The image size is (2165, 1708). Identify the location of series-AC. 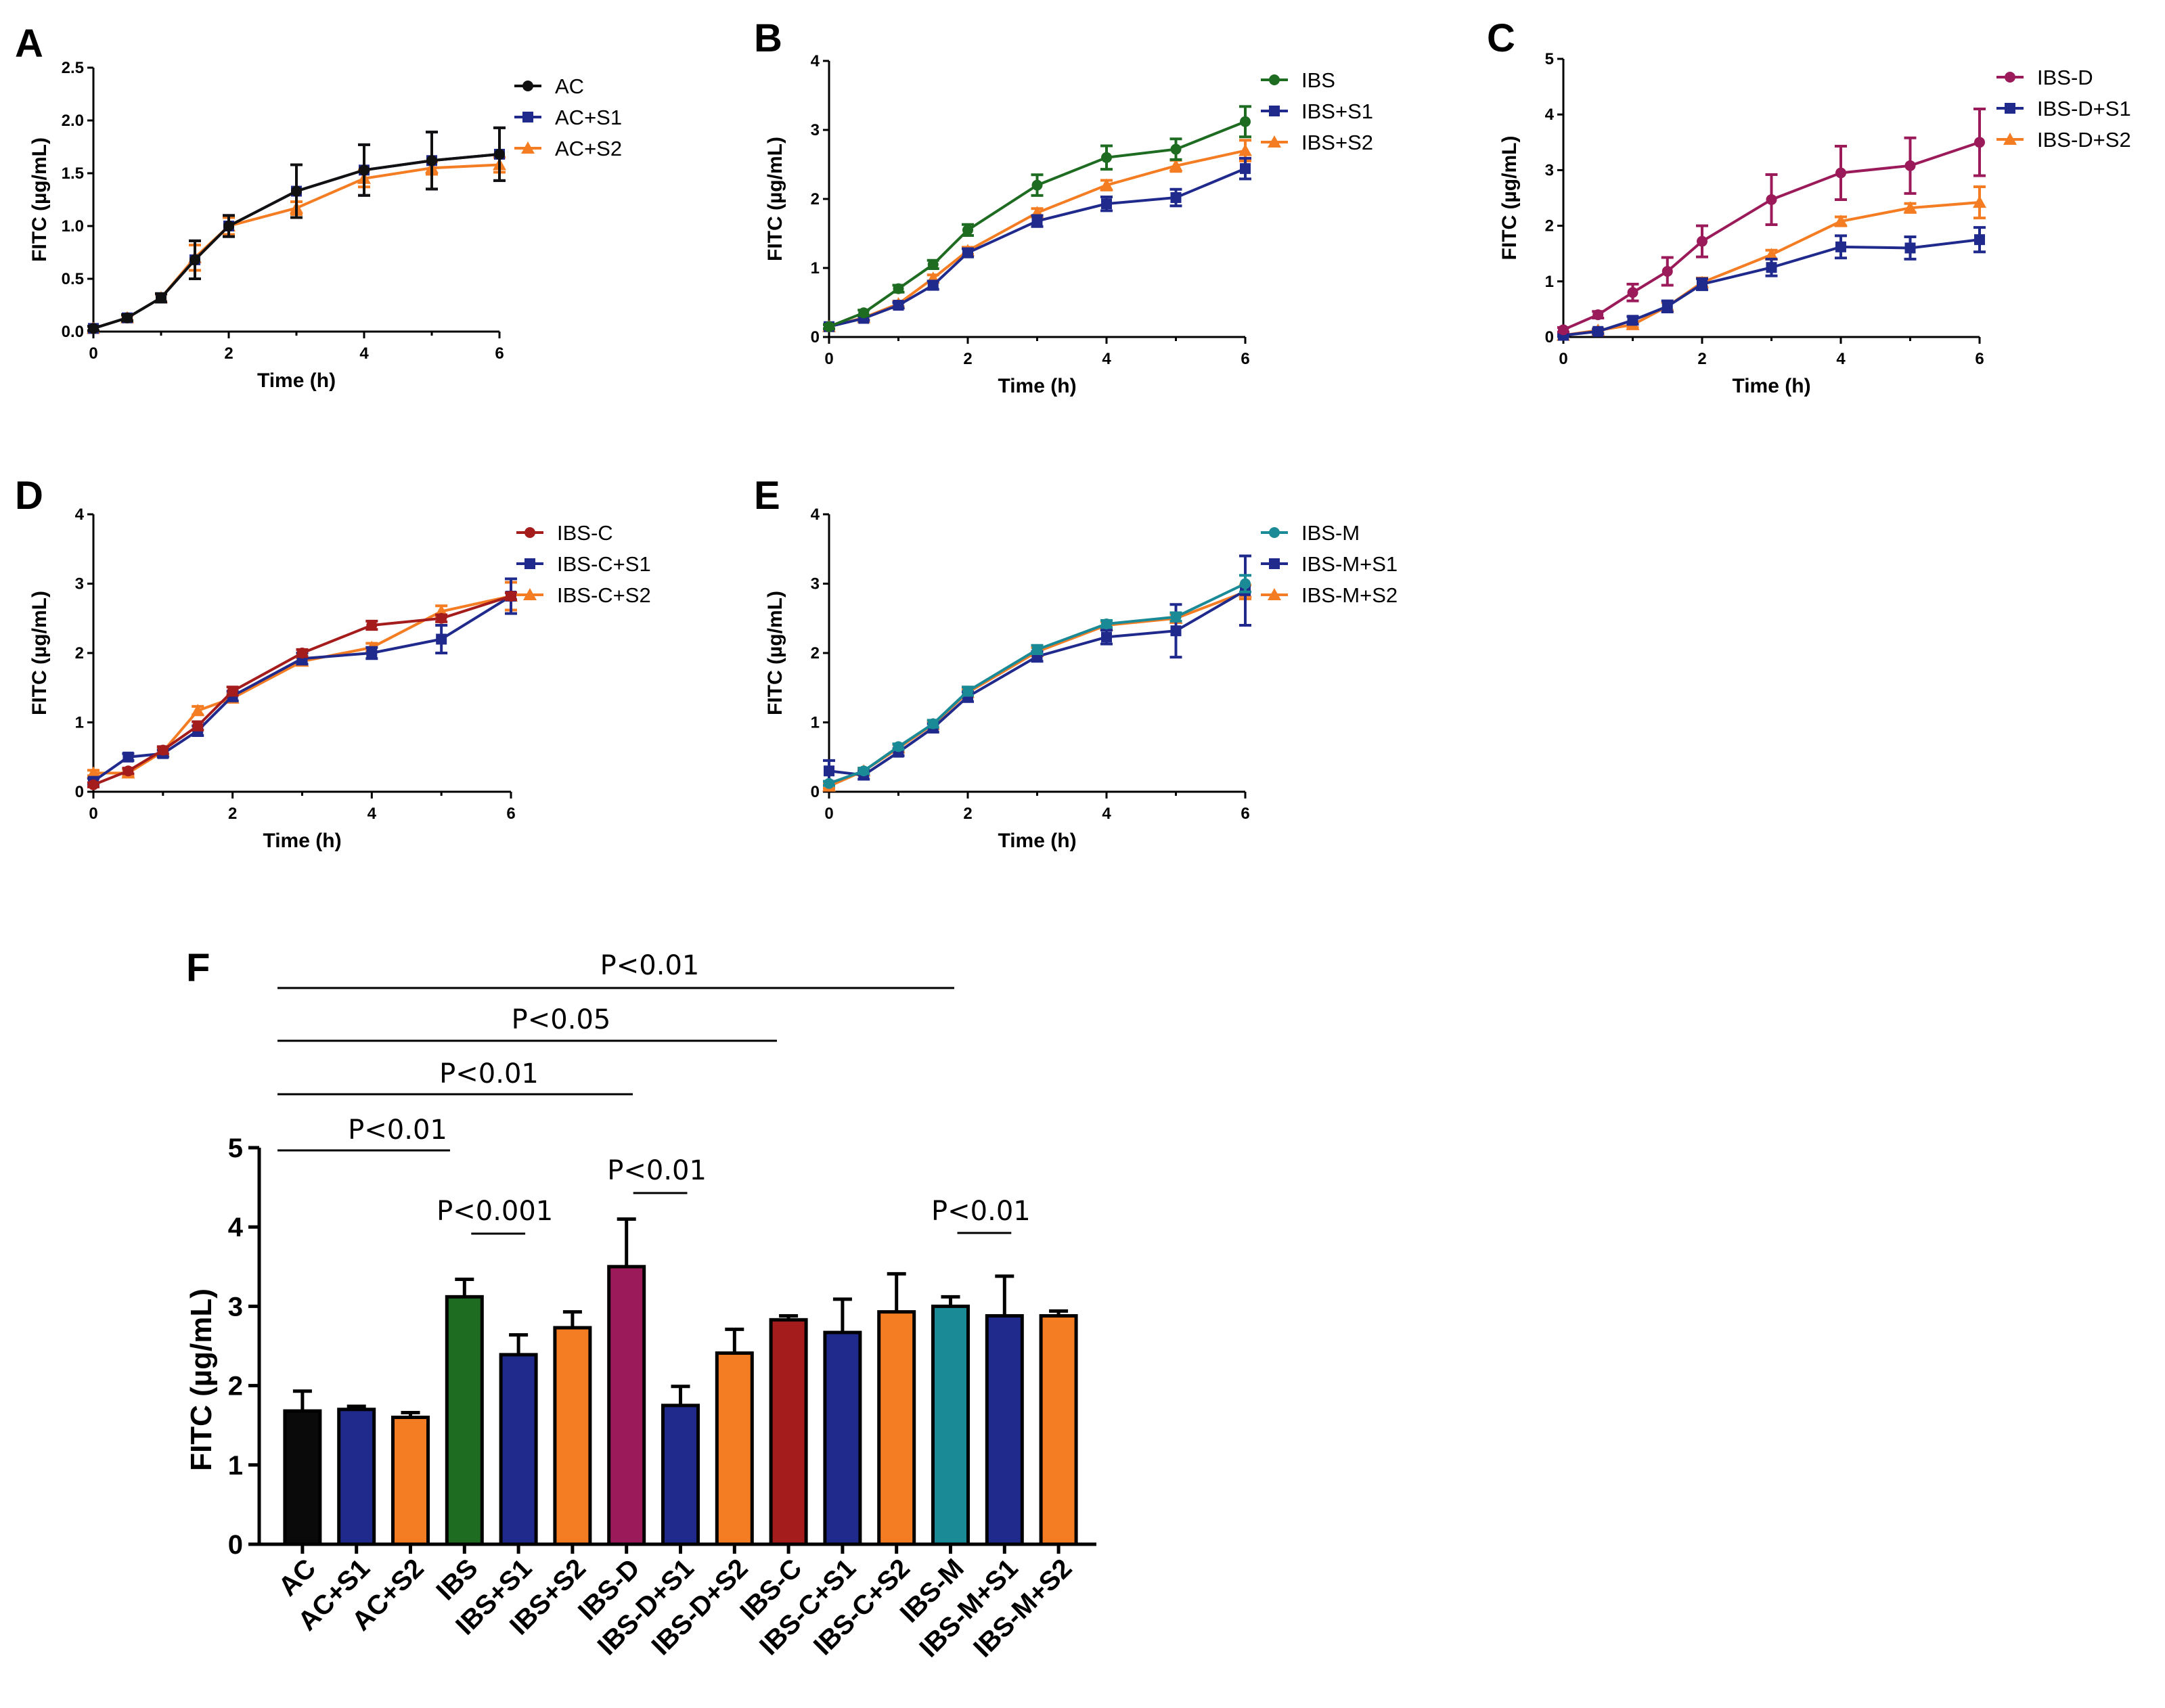
(296, 230).